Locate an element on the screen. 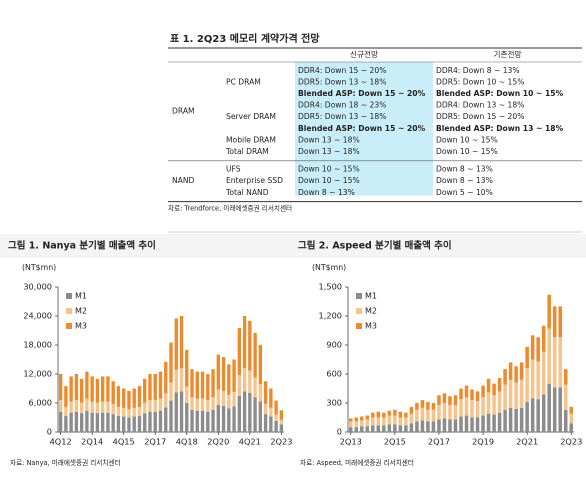 This screenshot has height=485, width=586. table-title: 표 1. 2Q23 메모리 계약가격 전망 is located at coordinates (245, 38).